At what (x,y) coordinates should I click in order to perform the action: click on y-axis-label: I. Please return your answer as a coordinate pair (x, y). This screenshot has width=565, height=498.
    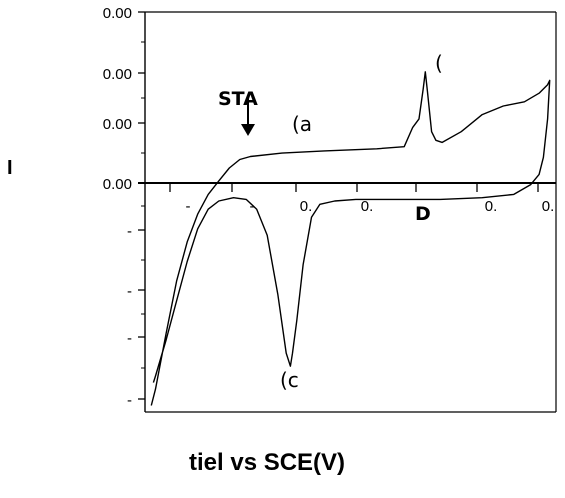
    Looking at the image, I should click on (10, 168).